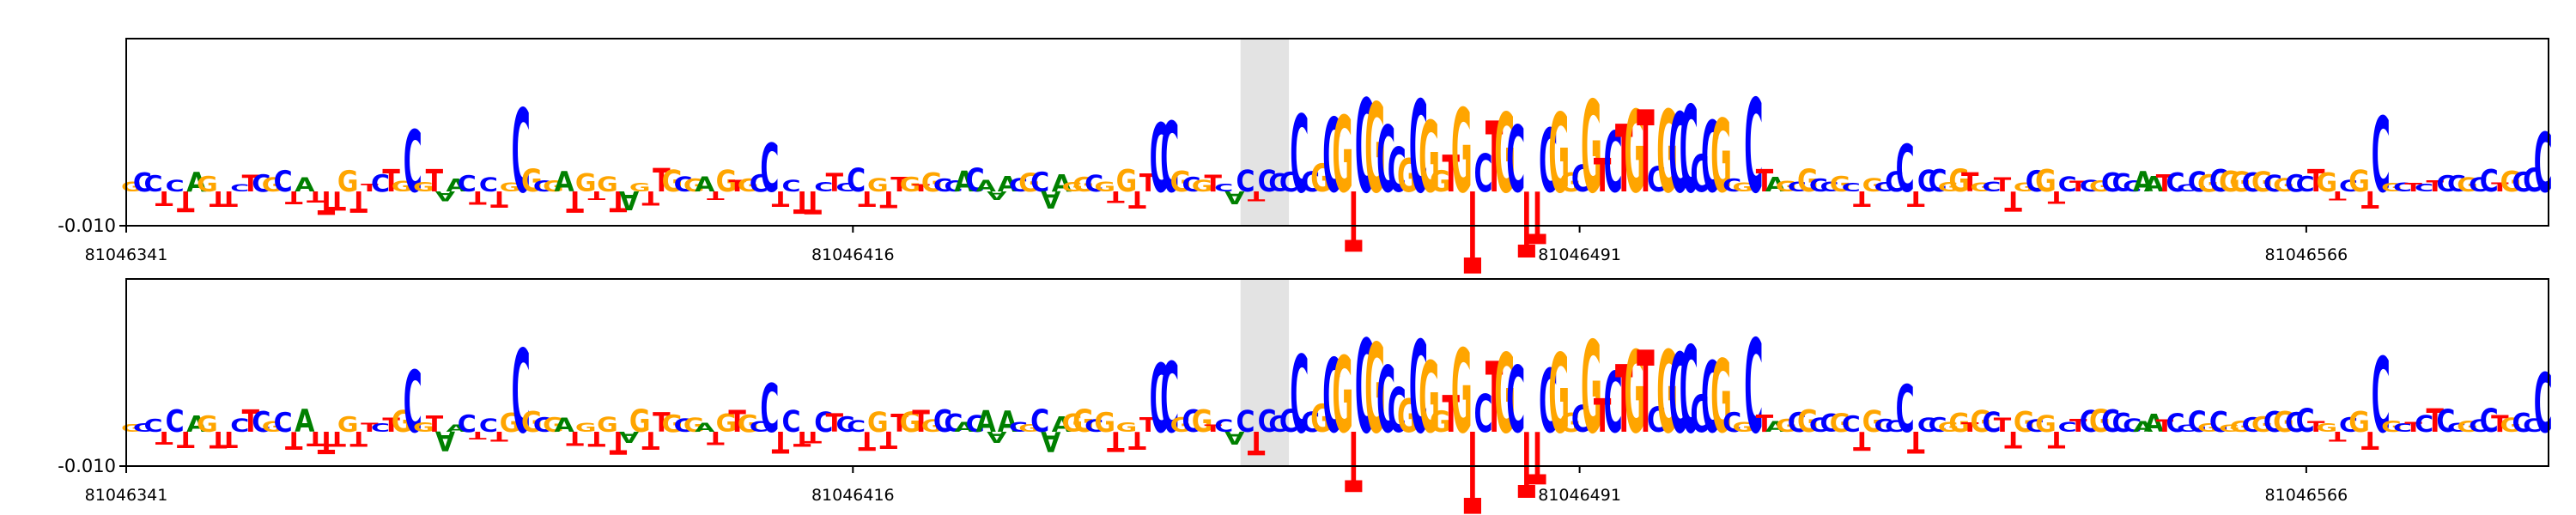  I want to click on x-tick-label-2: 81046416, so click(853, 495).